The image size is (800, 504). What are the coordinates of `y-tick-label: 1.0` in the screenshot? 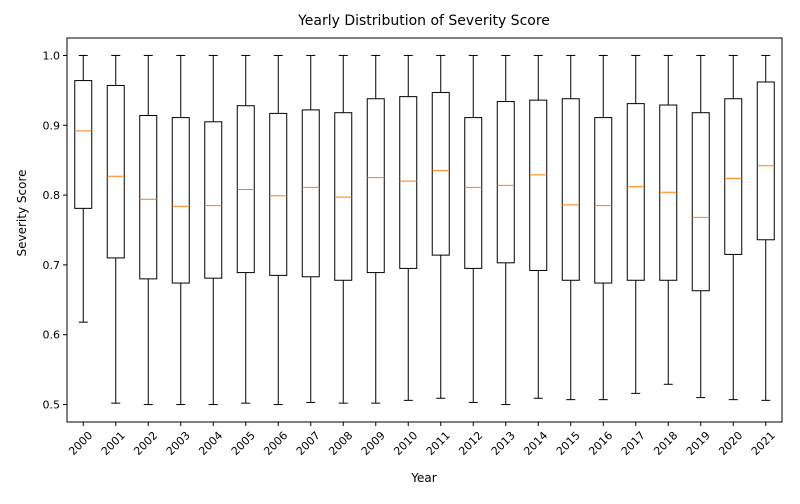 It's located at (52, 55).